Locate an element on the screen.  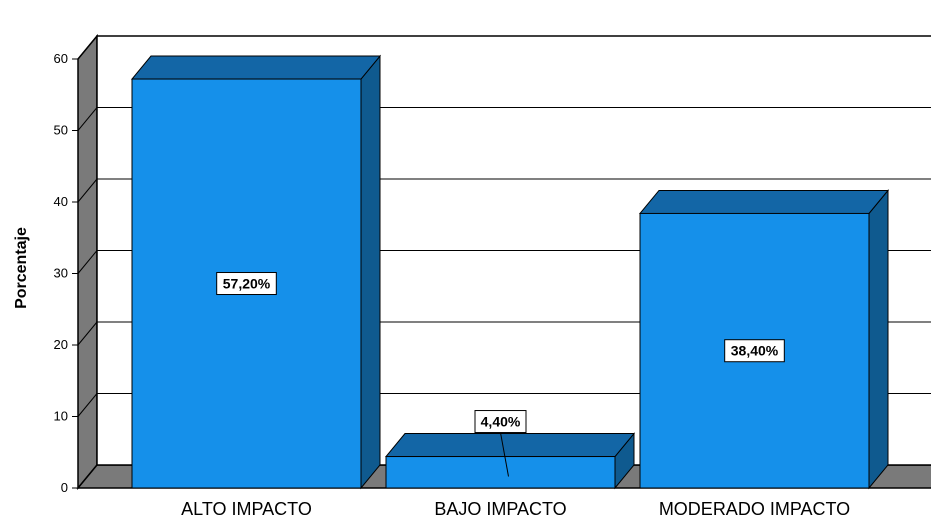
data-label-2: 4,40% is located at coordinates (500, 443).